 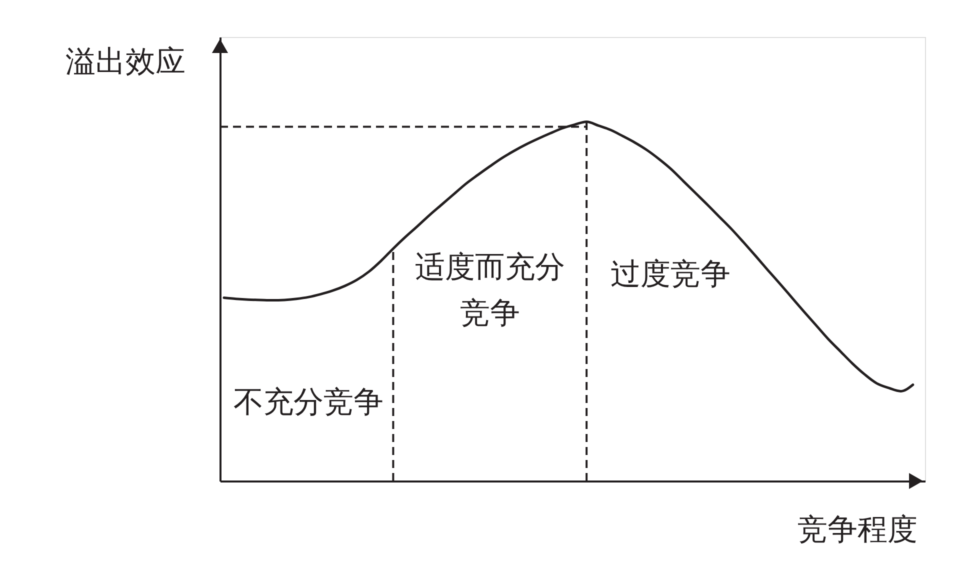 I want to click on x-axis-title: 竞争程度, so click(x=858, y=530).